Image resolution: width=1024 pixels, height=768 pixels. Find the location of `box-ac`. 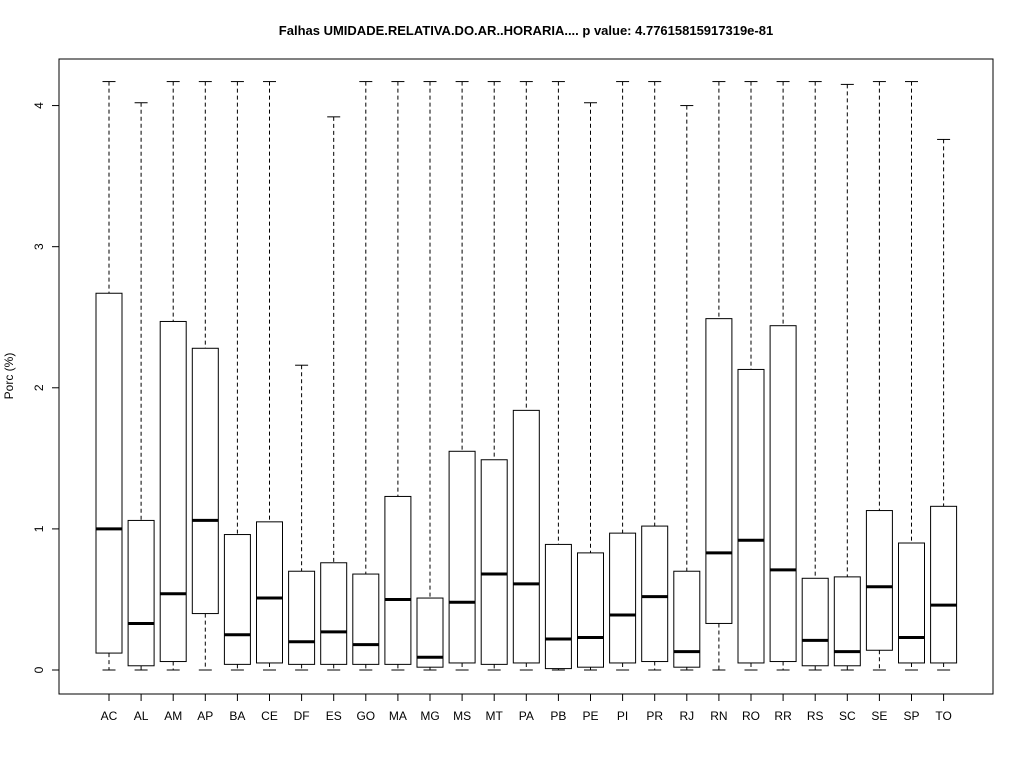

box-ac is located at coordinates (109, 376).